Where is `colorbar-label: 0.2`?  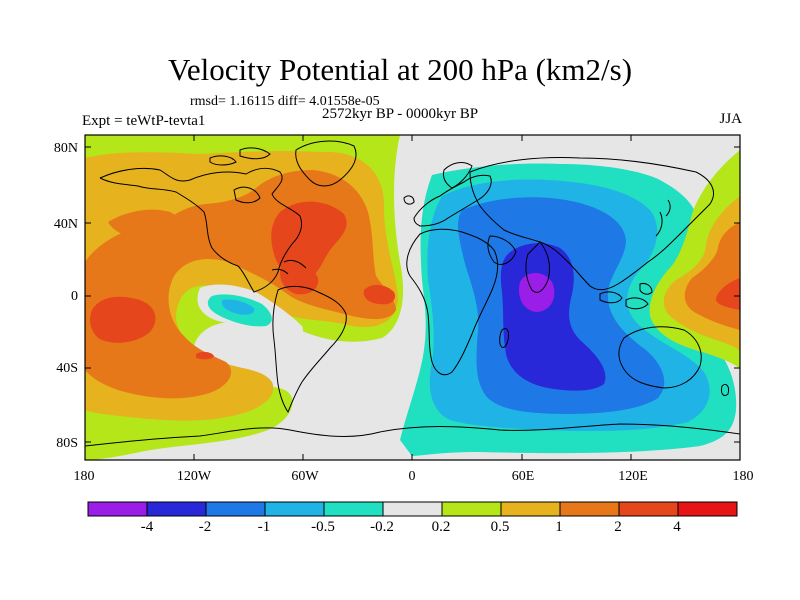
colorbar-label: 0.2 is located at coordinates (441, 527).